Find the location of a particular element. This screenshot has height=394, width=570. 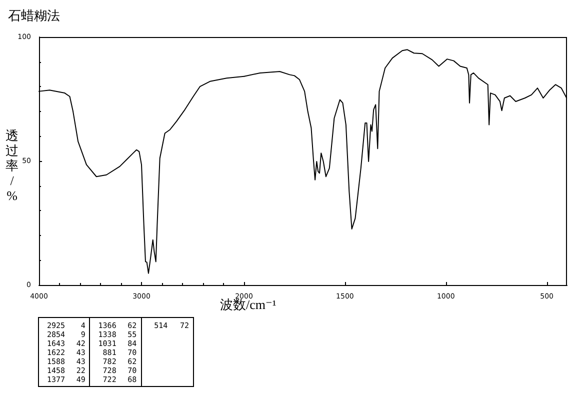

chart-title: 石蜡糊法 is located at coordinates (34, 16).